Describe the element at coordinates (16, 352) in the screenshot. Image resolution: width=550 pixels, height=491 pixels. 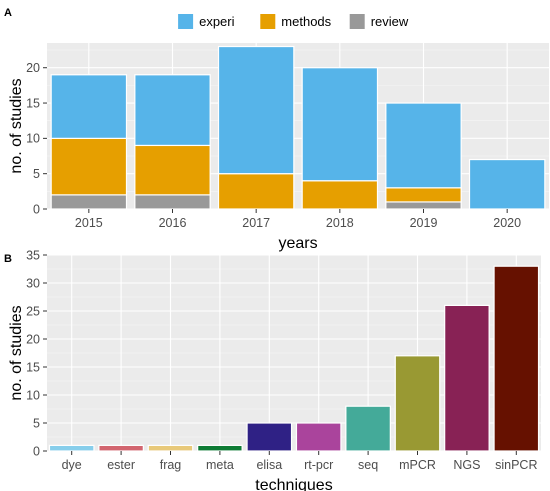
I see `panel-b-y-axis-title: no. of studies` at that location.